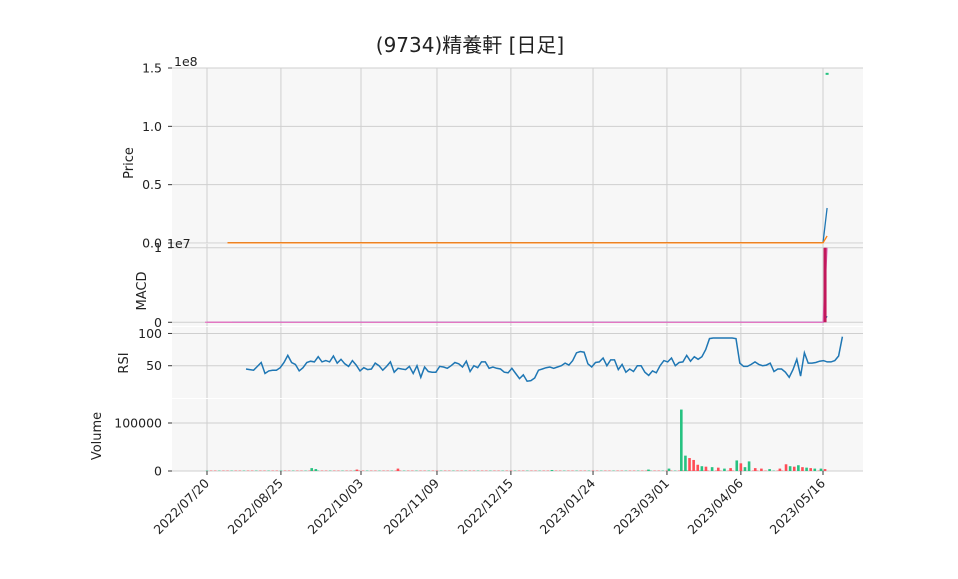 The height and width of the screenshot is (579, 958). Describe the element at coordinates (825, 285) in the screenshot. I see `macd-histogram-bar` at that location.